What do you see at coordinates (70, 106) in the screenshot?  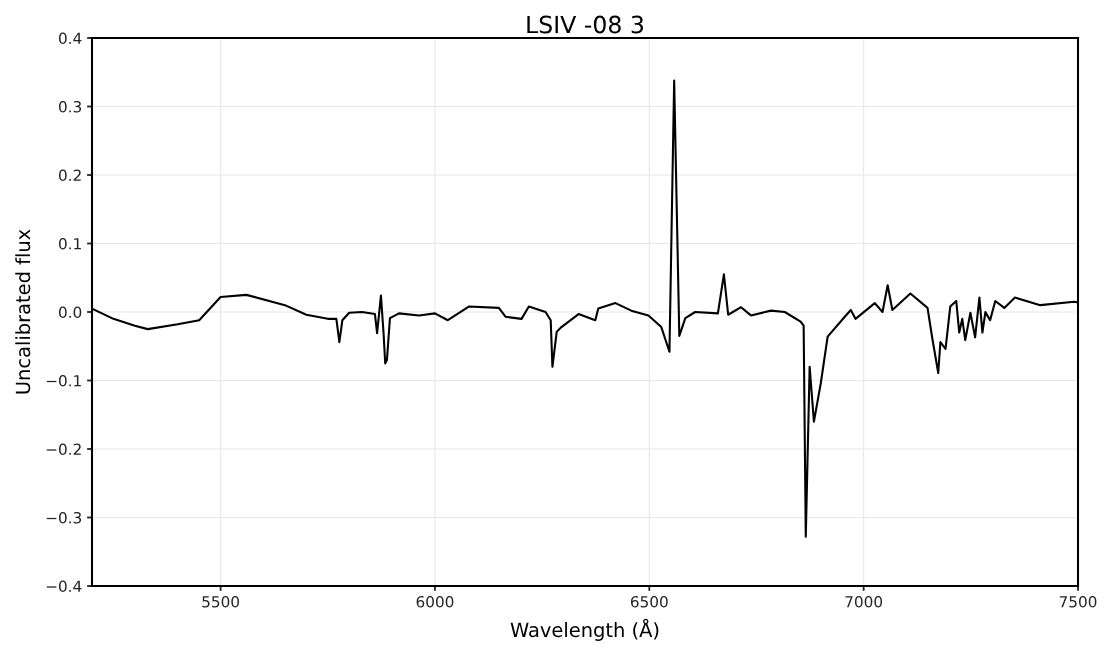 I see `y-tick-label: 0.3` at bounding box center [70, 106].